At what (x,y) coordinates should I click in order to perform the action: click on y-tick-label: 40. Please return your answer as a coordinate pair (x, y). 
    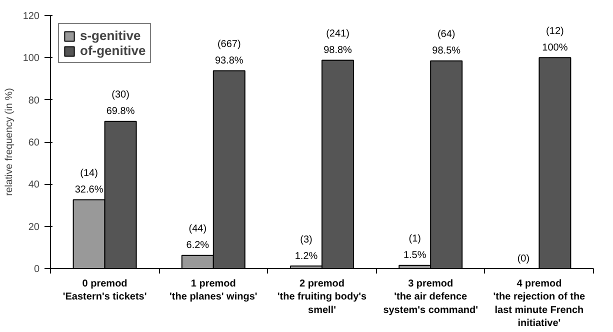
    Looking at the image, I should click on (34, 185).